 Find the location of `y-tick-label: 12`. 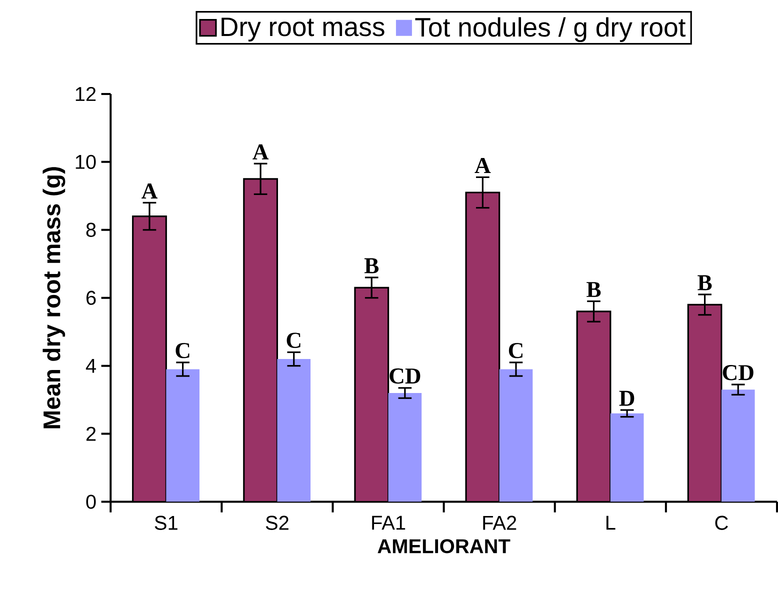

y-tick-label: 12 is located at coordinates (86, 94).